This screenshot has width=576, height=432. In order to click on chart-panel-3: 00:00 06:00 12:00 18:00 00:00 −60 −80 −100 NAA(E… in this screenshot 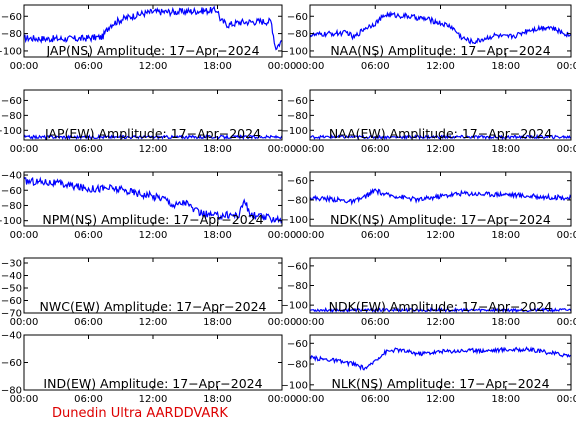, I will do `click(428, 122)`.